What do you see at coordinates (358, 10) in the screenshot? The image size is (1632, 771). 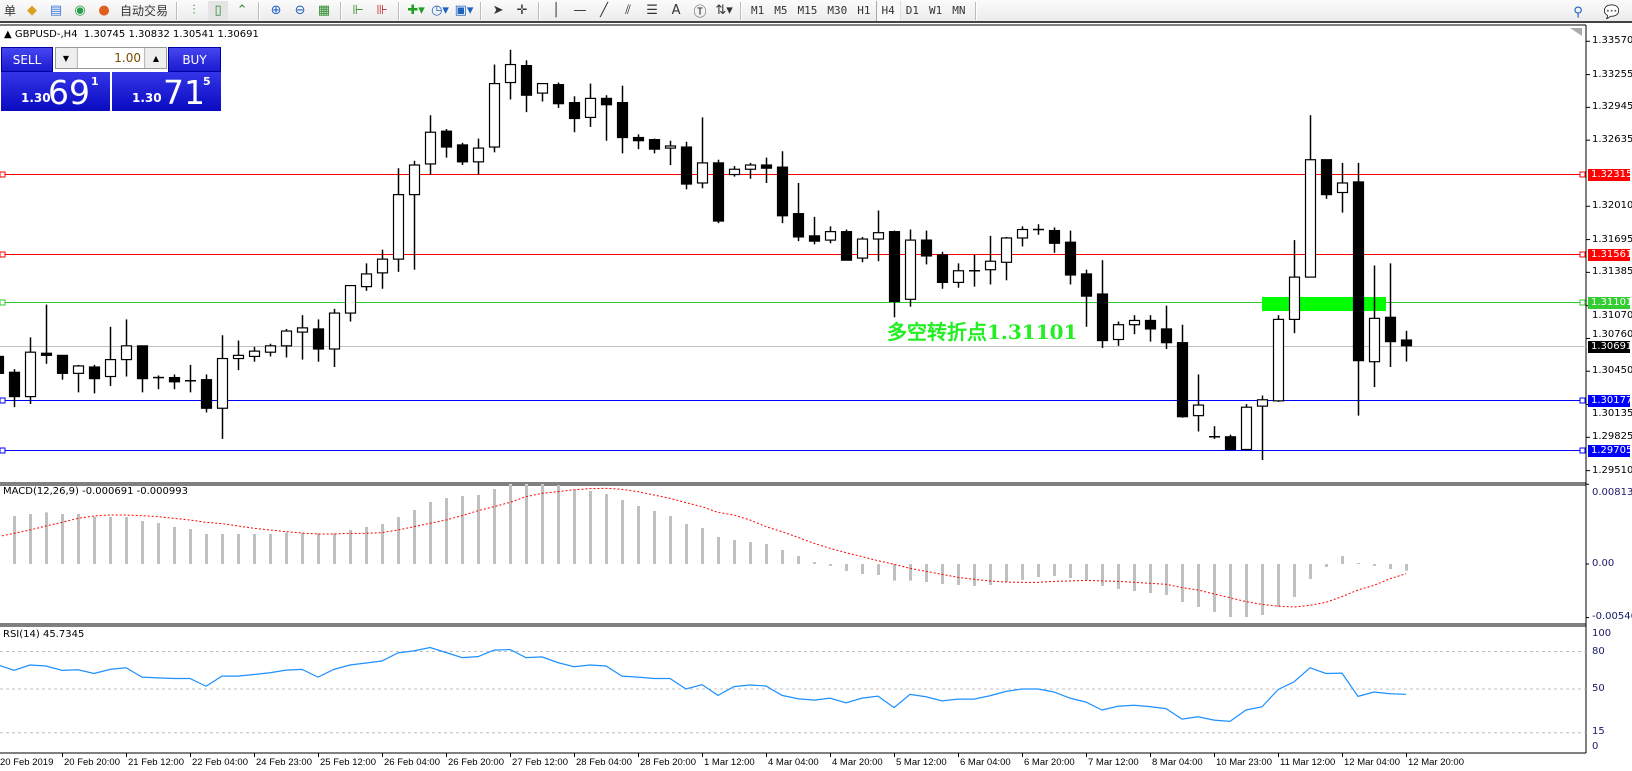 I see `chart-shift-icon: ⊩` at bounding box center [358, 10].